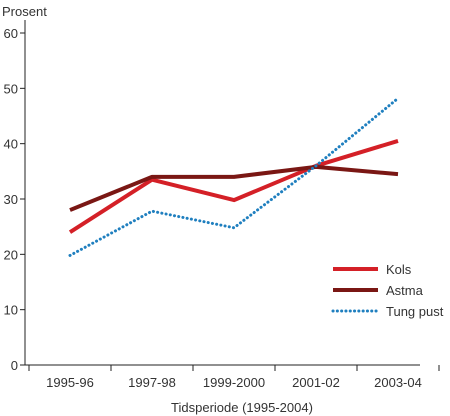  Describe the element at coordinates (11, 144) in the screenshot. I see `y-tick-label: 40` at that location.